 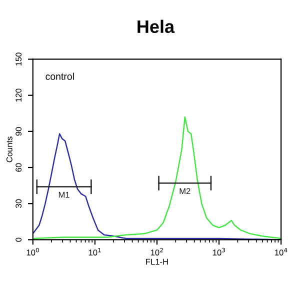 What do you see at coordinates (19, 203) in the screenshot?
I see `y-tick-label: 30` at bounding box center [19, 203].